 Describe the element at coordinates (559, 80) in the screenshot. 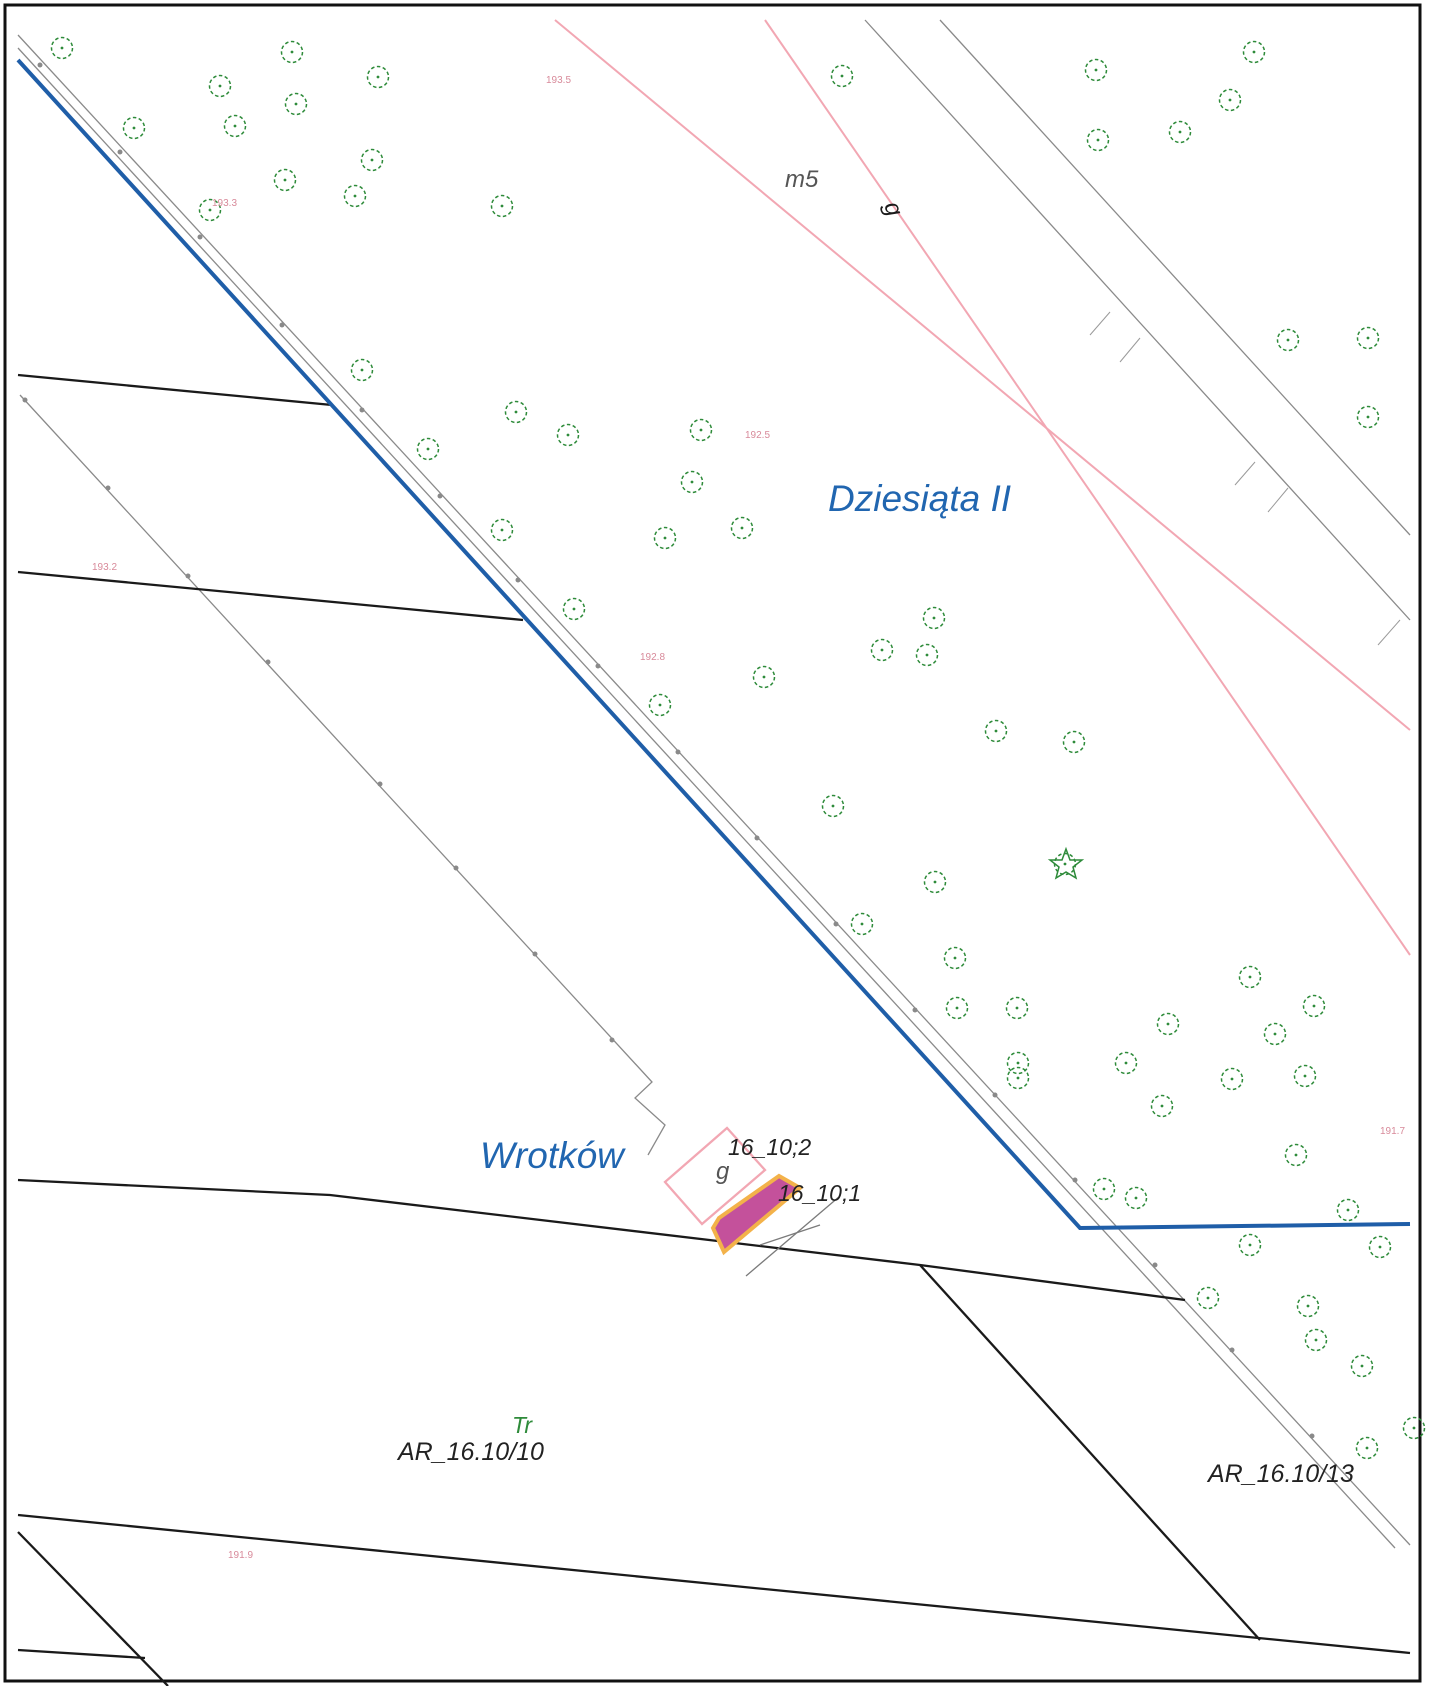

I see `elevation-label: 193.5` at that location.